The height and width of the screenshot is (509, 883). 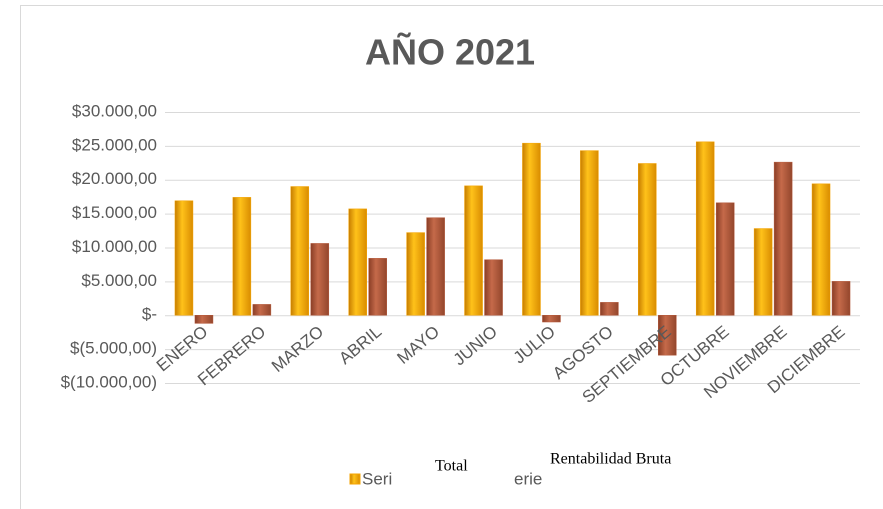 What do you see at coordinates (355, 479) in the screenshot?
I see `legend-marker` at bounding box center [355, 479].